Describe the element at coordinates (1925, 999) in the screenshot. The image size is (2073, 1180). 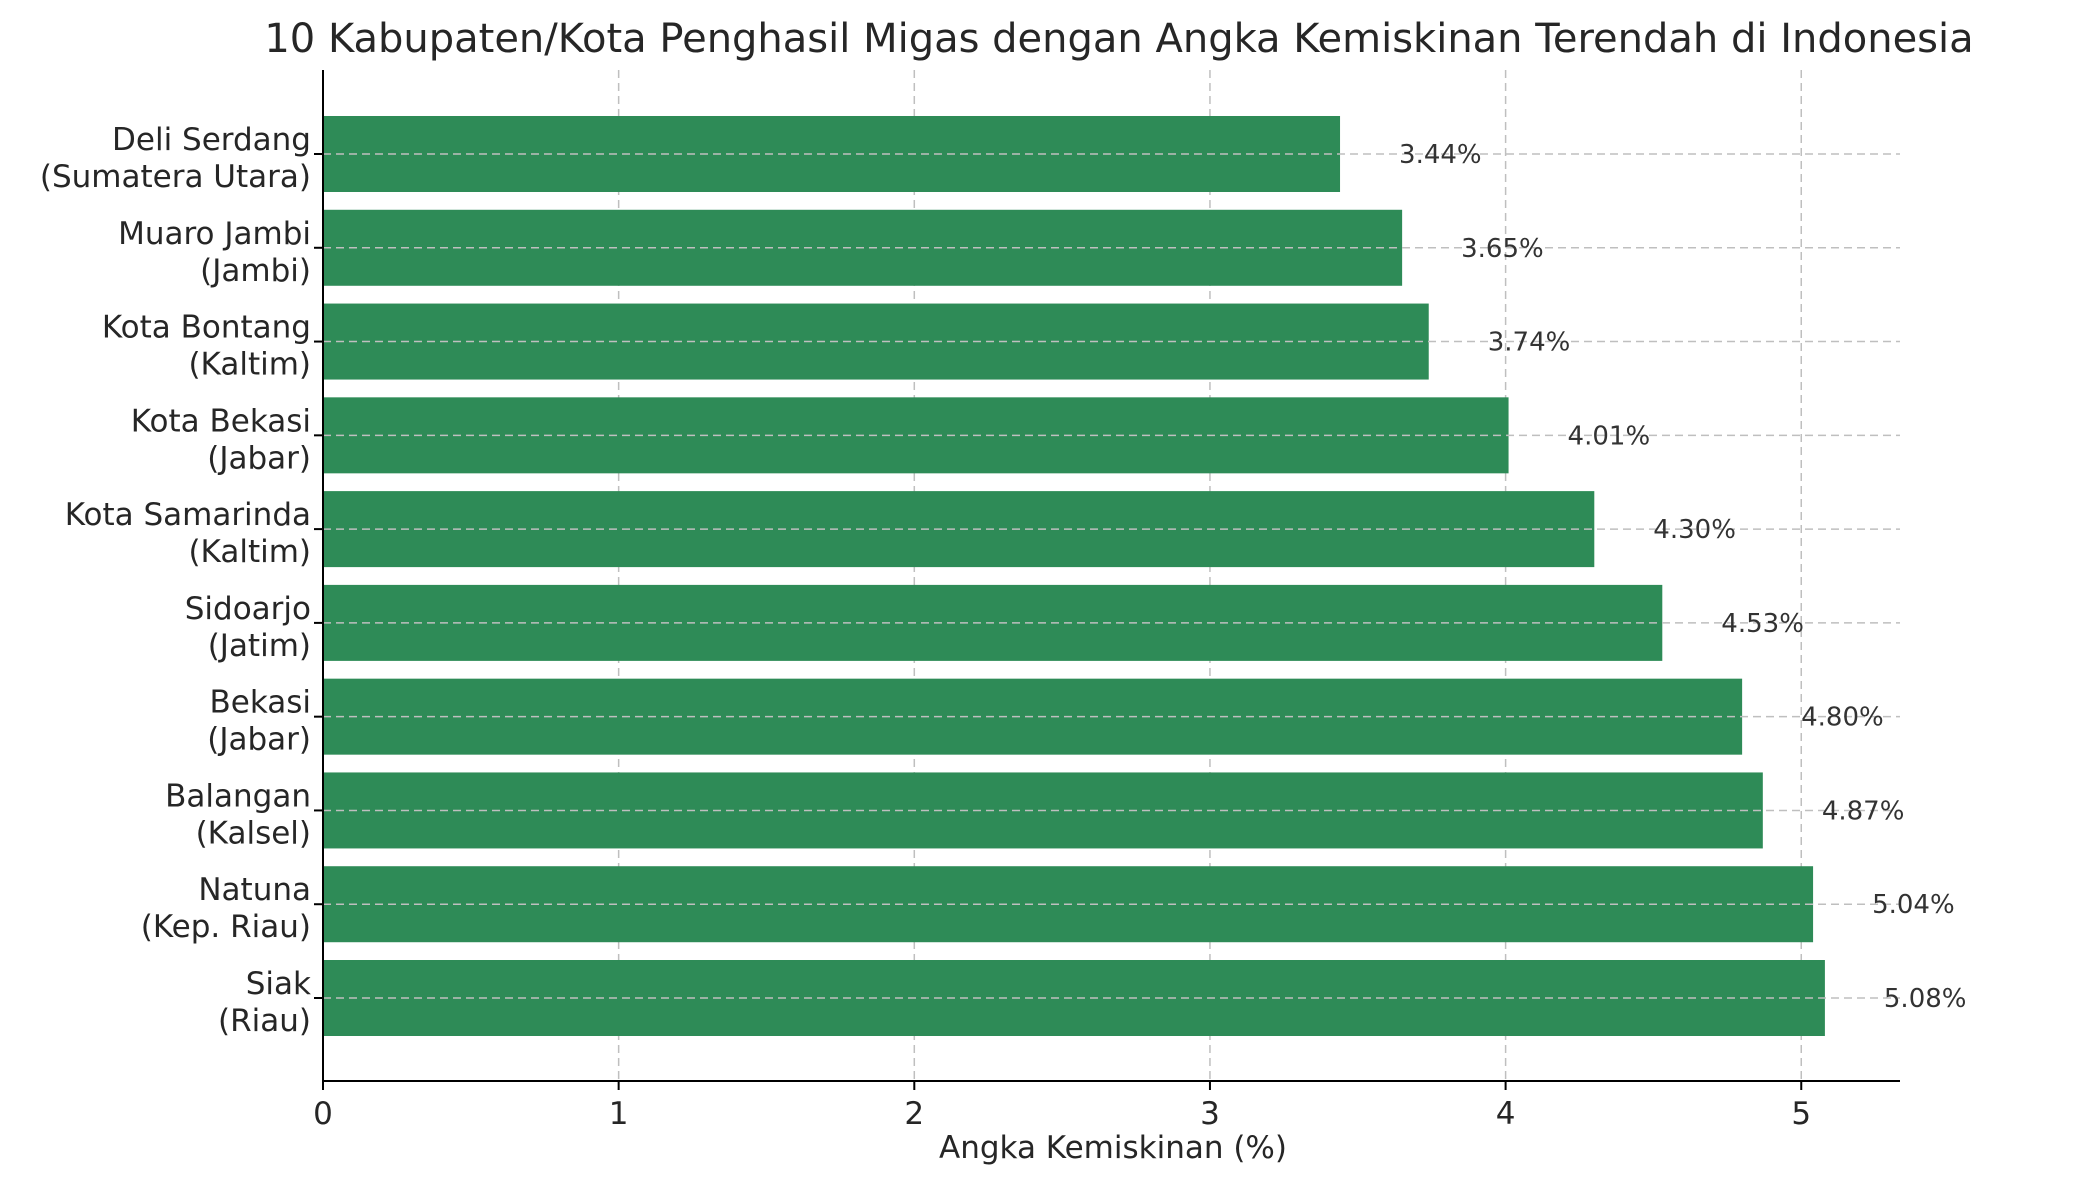
I see `data-label: 5.08%` at that location.